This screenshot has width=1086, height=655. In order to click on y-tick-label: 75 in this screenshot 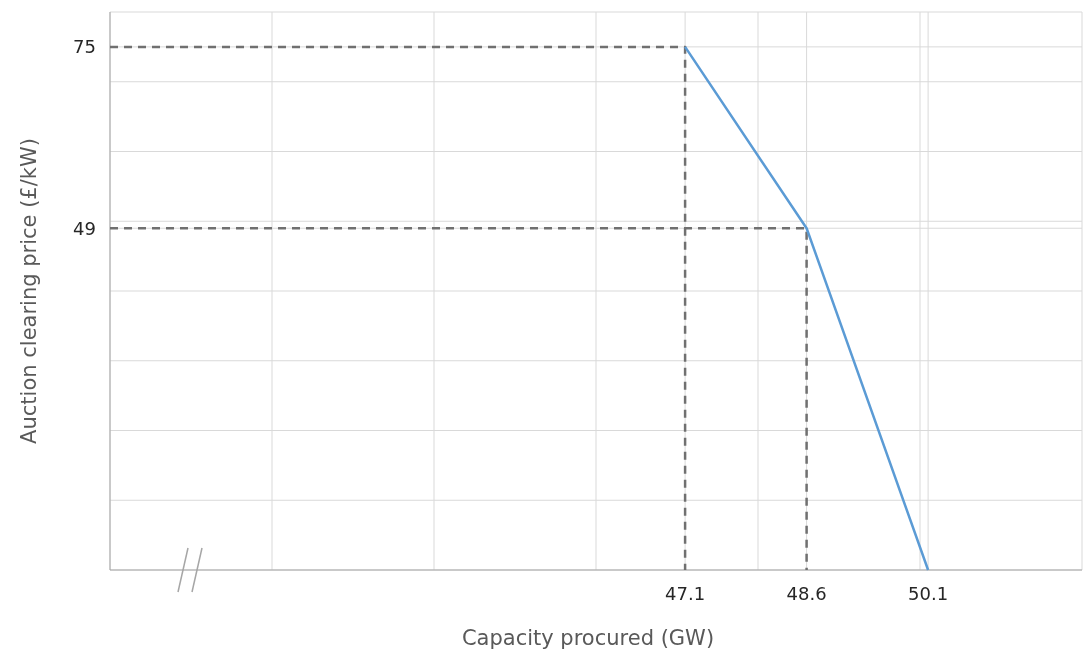, I will do `click(84, 47)`.